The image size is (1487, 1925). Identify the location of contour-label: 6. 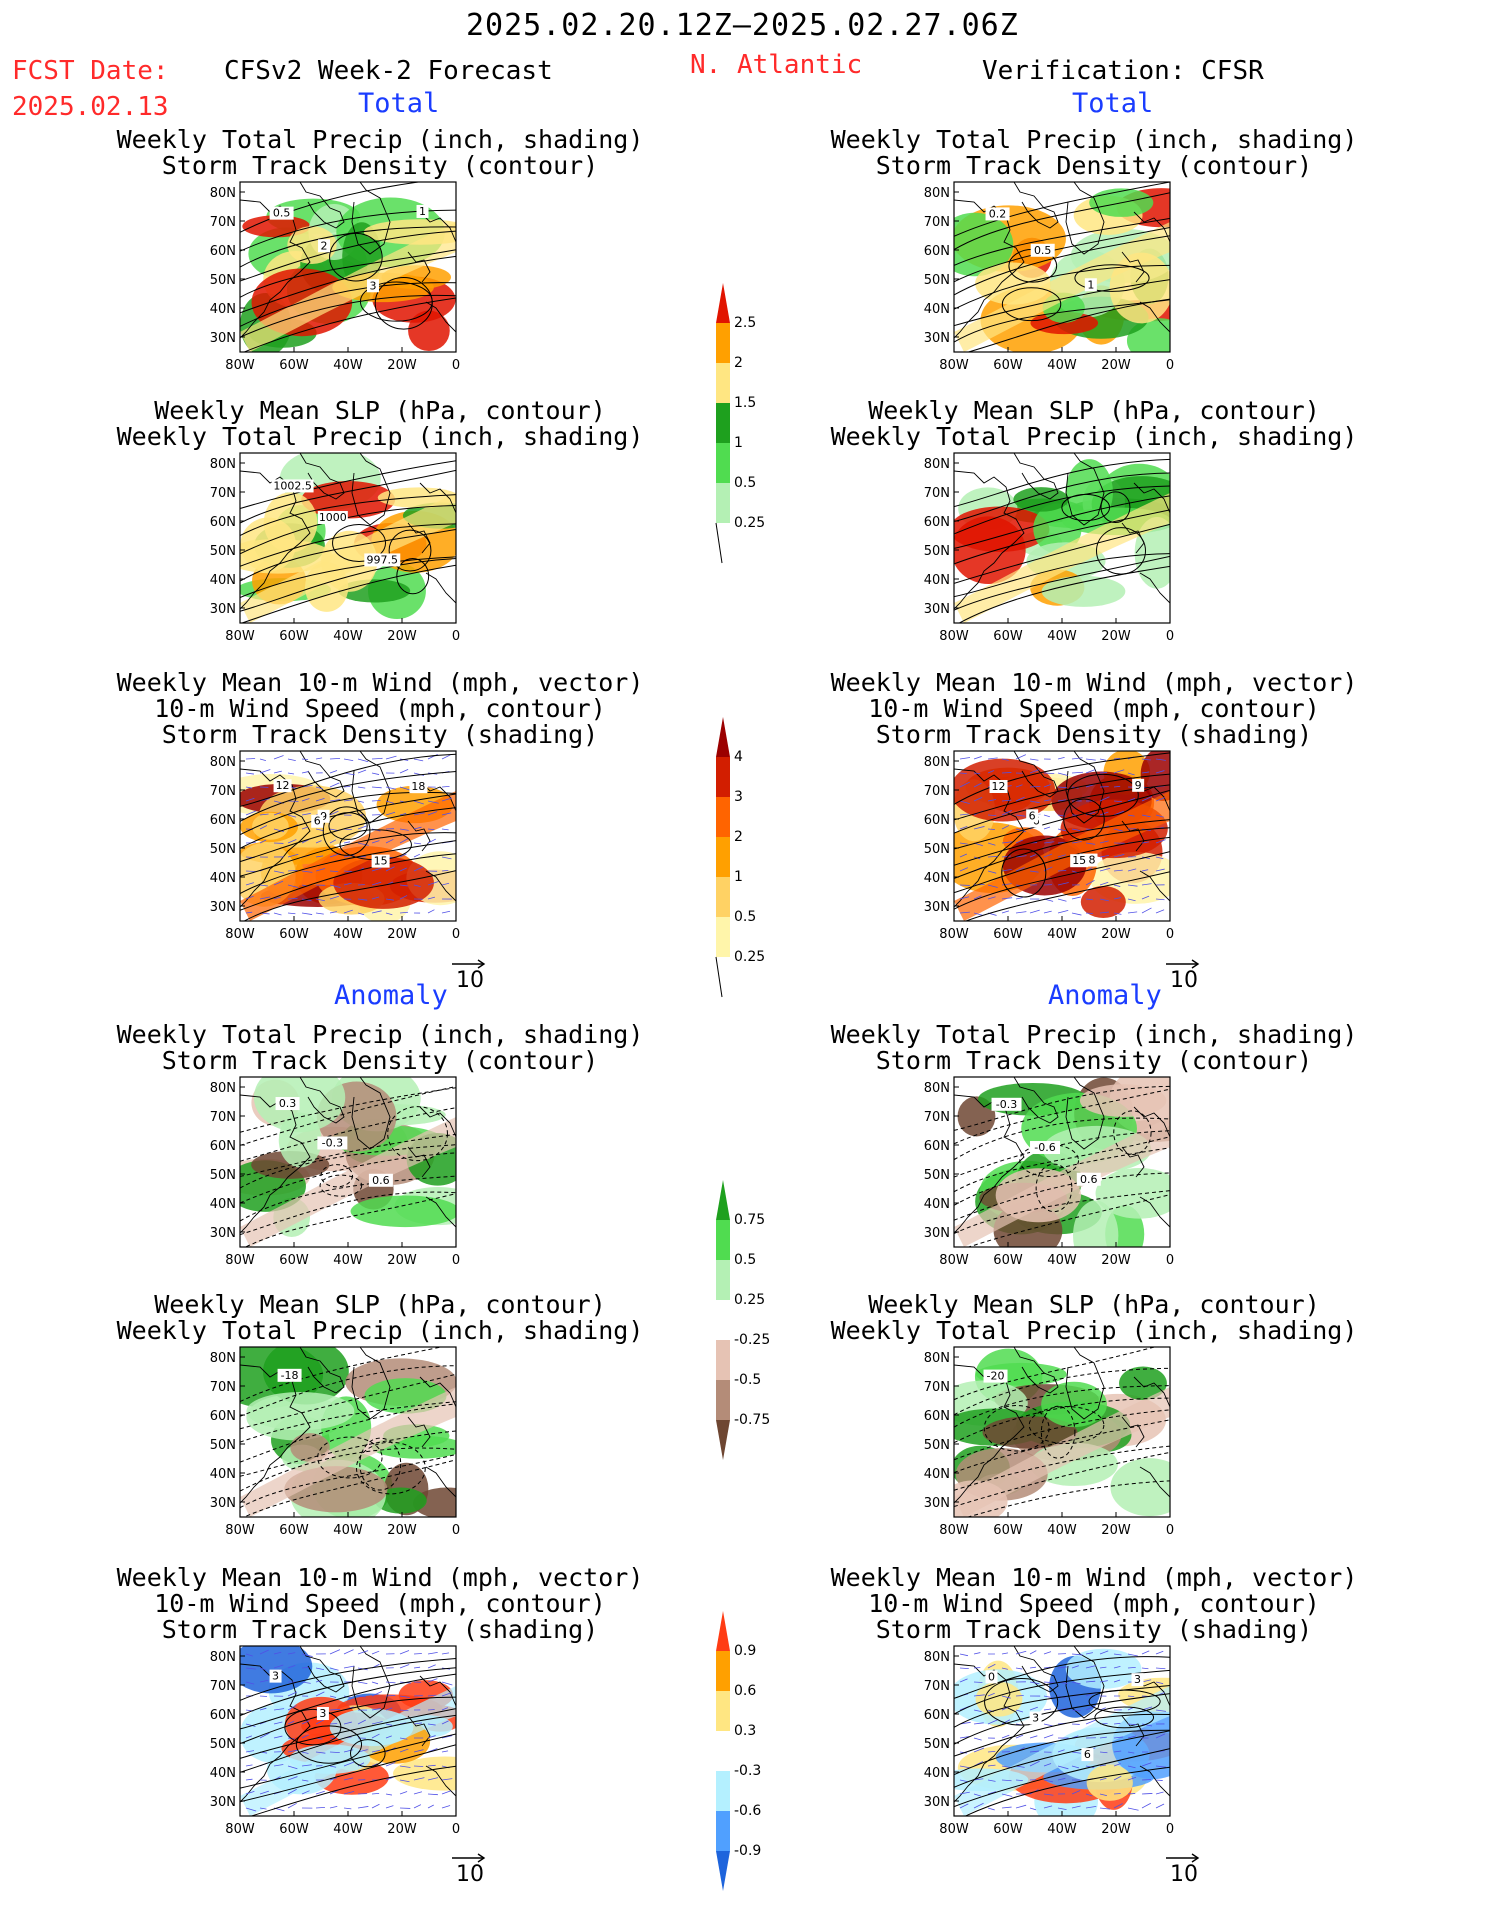
(317, 821).